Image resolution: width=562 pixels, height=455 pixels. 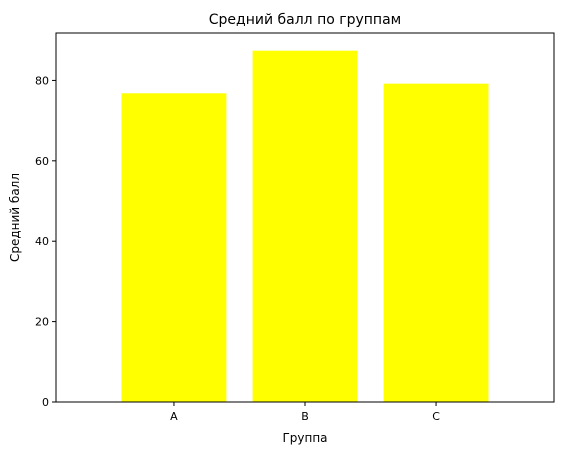 I want to click on y-axis: 0 20 40 60 80, so click(x=45, y=241).